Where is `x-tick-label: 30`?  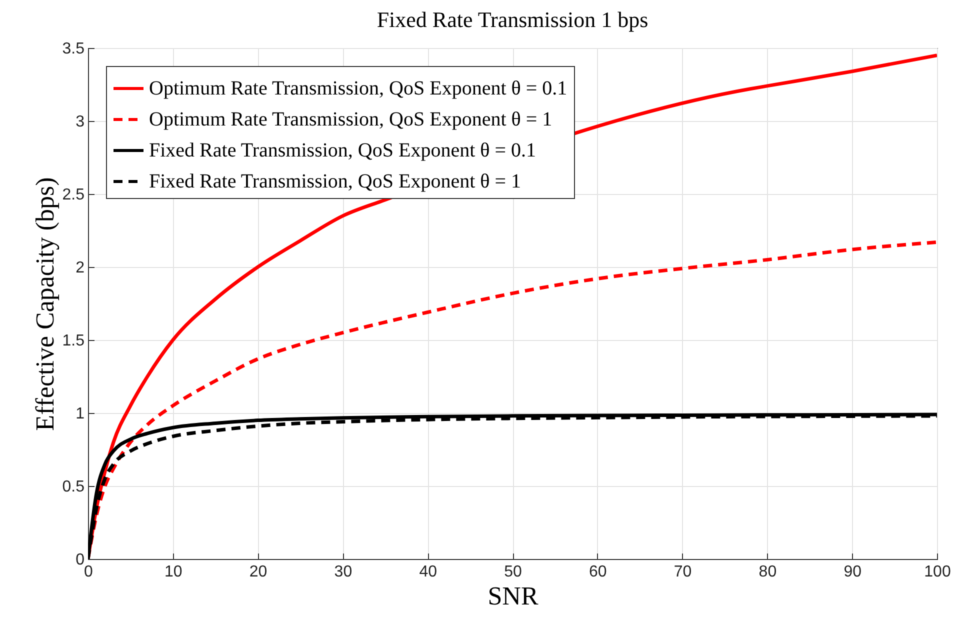
x-tick-label: 30 is located at coordinates (343, 572).